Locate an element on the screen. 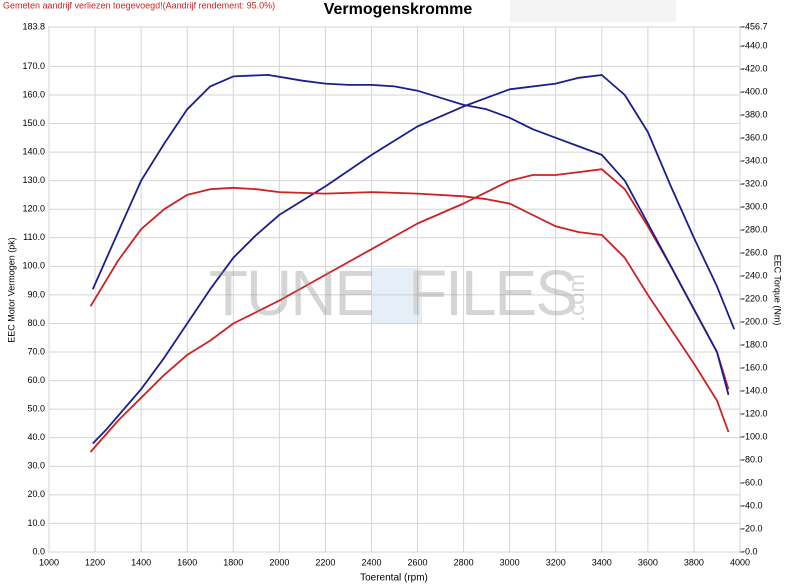 Image resolution: width=797 pixels, height=588 pixels. y2-tick-label: -160.0 is located at coordinates (755, 367).